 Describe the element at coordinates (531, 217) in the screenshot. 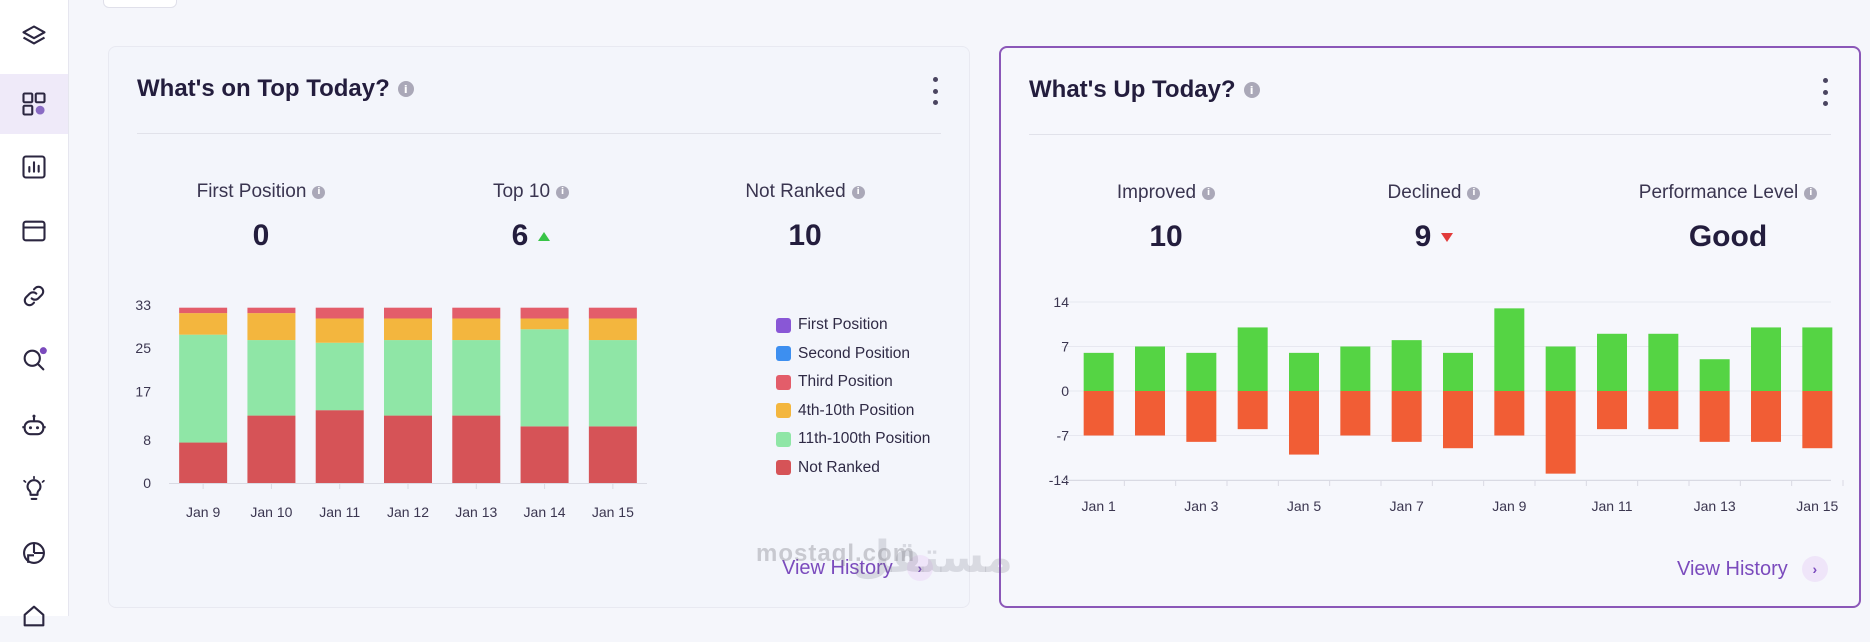

I see `stat-top-10: Top 10 i 6` at that location.